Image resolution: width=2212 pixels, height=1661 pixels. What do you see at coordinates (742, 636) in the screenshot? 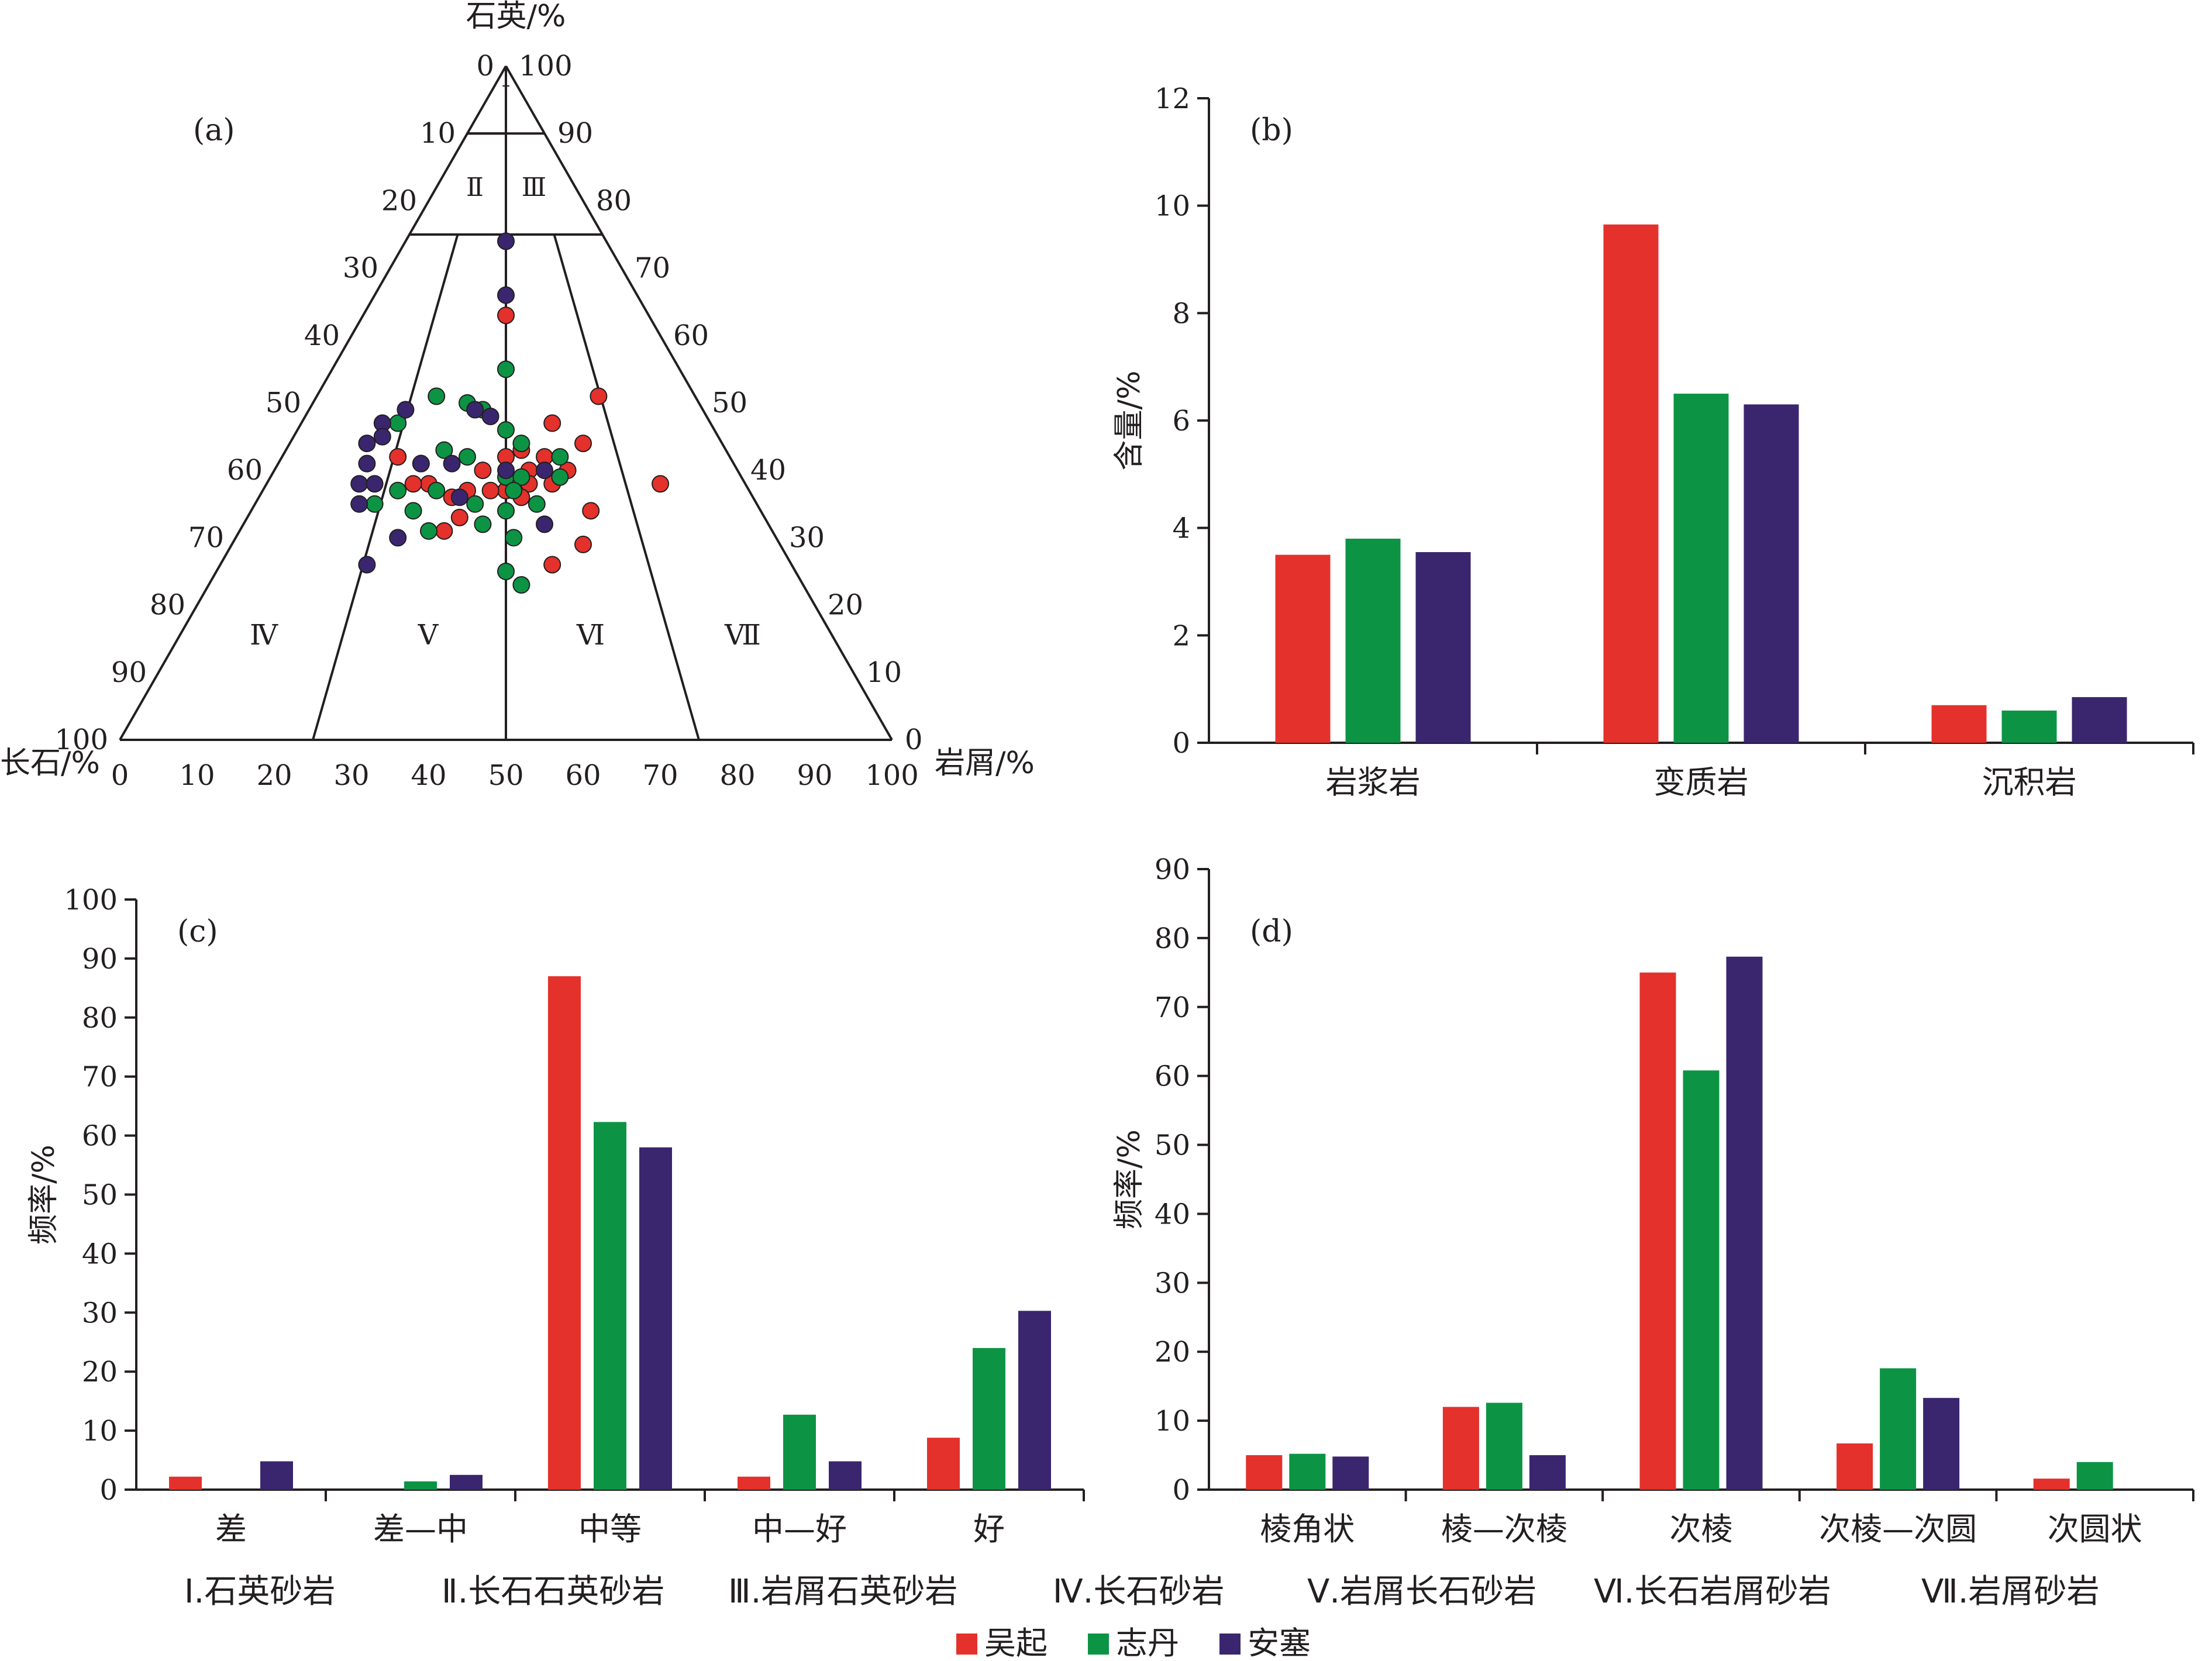
I see `ternary-region-label: Ⅶ` at bounding box center [742, 636].